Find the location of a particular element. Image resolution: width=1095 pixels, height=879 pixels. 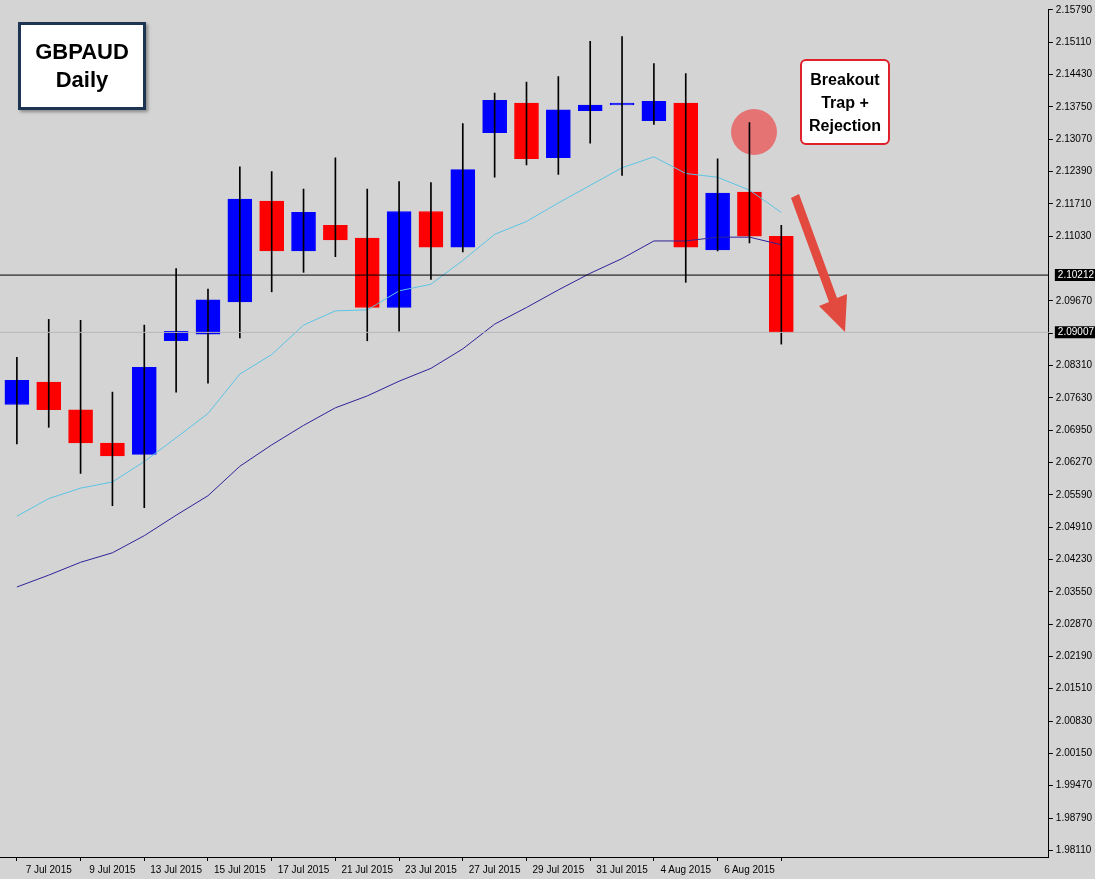

y-tick-label: 2.13070 is located at coordinates (1074, 138).